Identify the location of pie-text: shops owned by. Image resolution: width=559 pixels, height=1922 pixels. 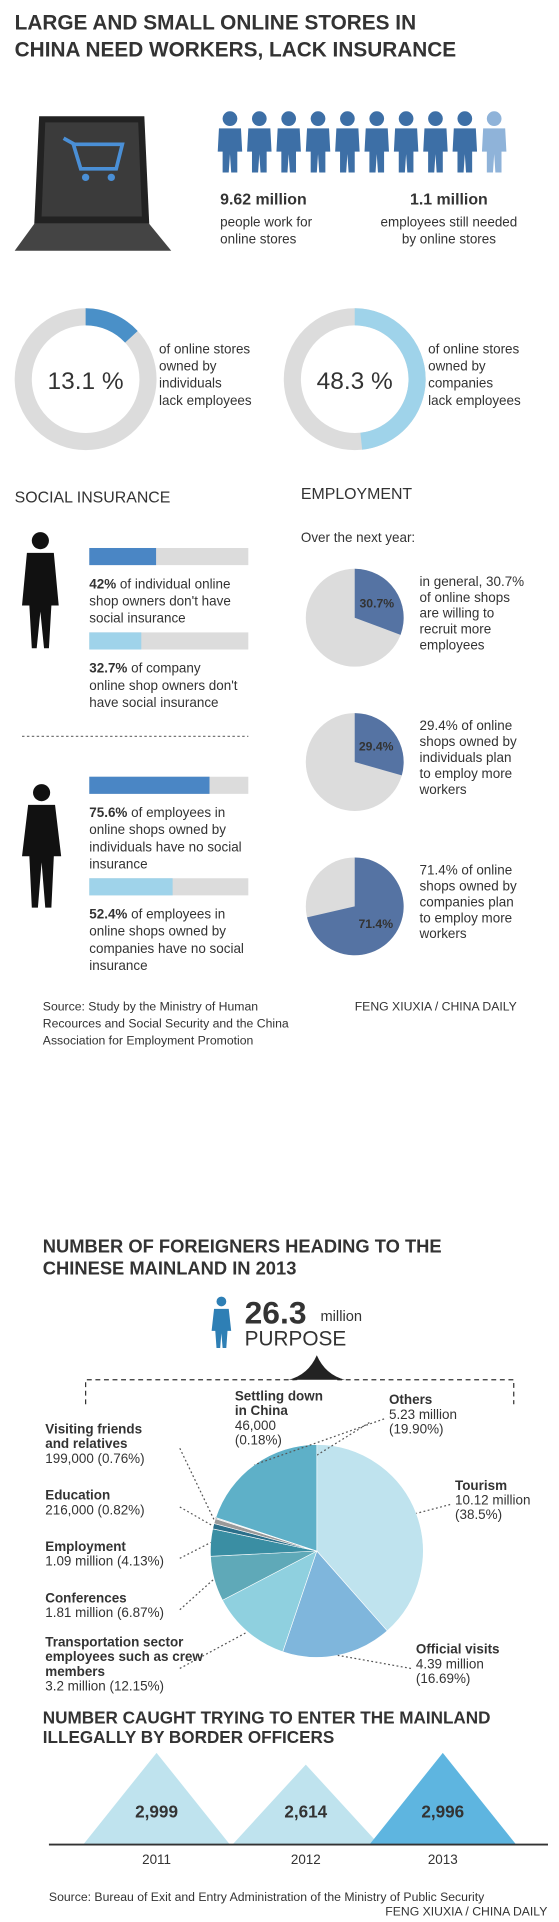
(468, 741).